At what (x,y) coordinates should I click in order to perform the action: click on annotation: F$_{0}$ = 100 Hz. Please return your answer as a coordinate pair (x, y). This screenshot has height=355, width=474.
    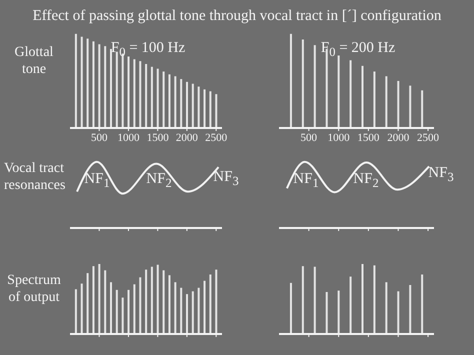
    Looking at the image, I should click on (148, 50).